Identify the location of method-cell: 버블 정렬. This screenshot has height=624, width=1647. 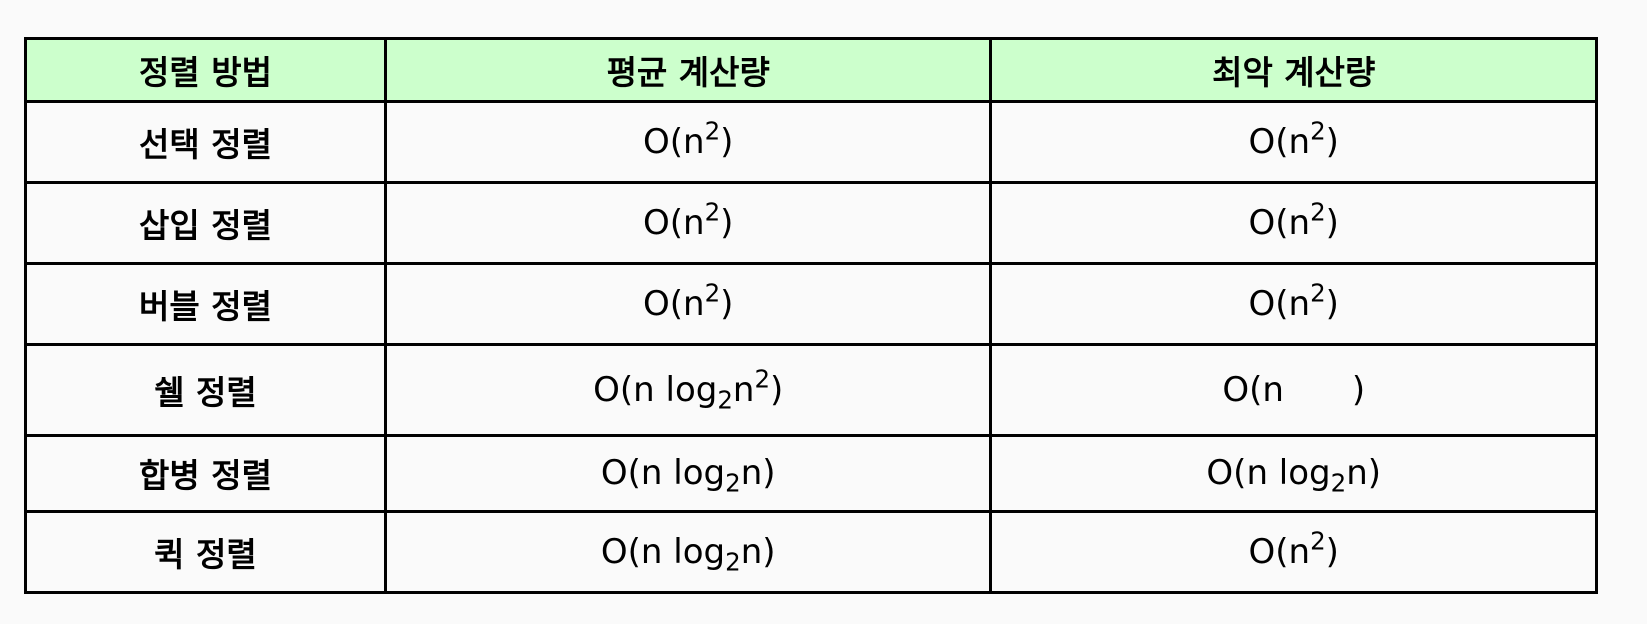
(205, 304).